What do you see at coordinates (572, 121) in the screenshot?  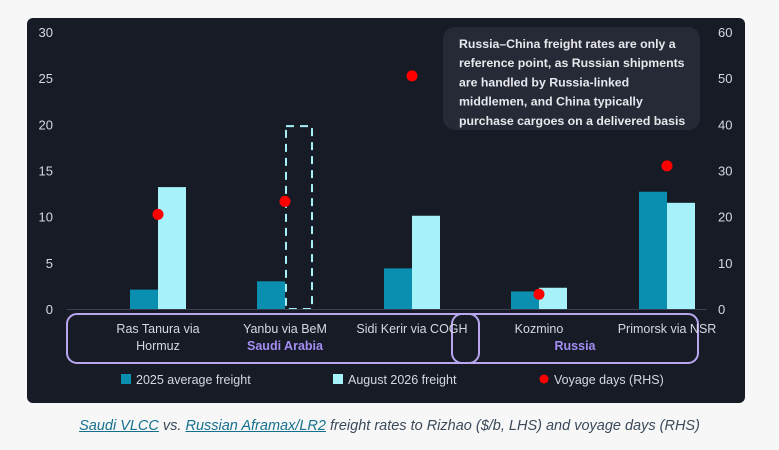 I see `annotation-line: purchase cargoes on a delivered basis` at bounding box center [572, 121].